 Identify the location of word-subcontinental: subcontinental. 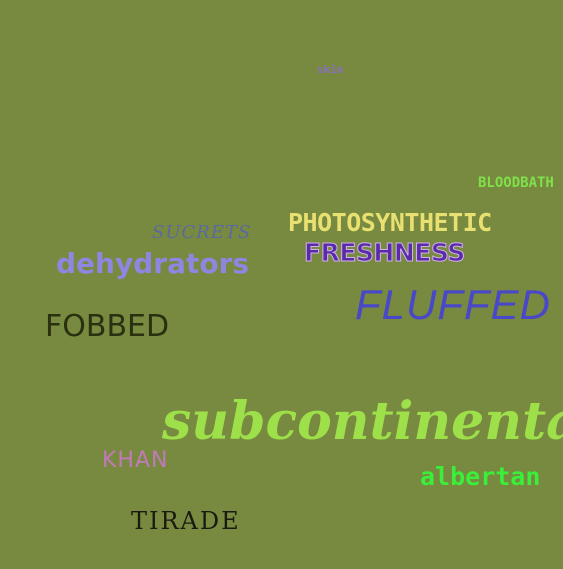
(362, 421).